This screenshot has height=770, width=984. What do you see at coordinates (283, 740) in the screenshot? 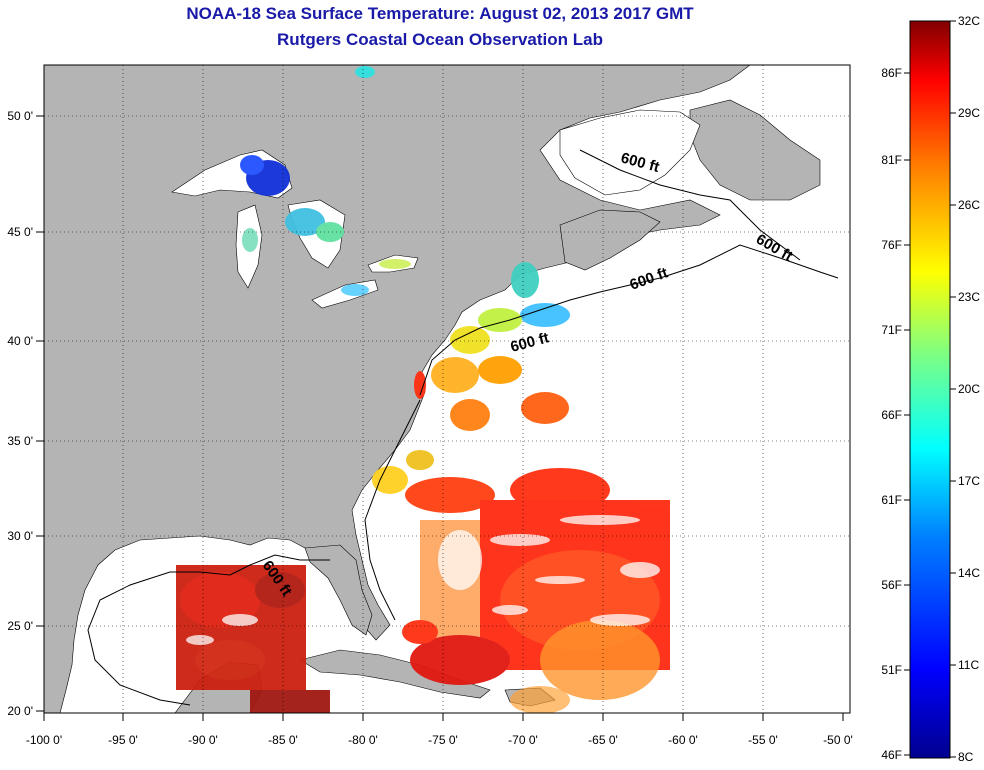
I see `lon-tick-label: -85 0'` at bounding box center [283, 740].